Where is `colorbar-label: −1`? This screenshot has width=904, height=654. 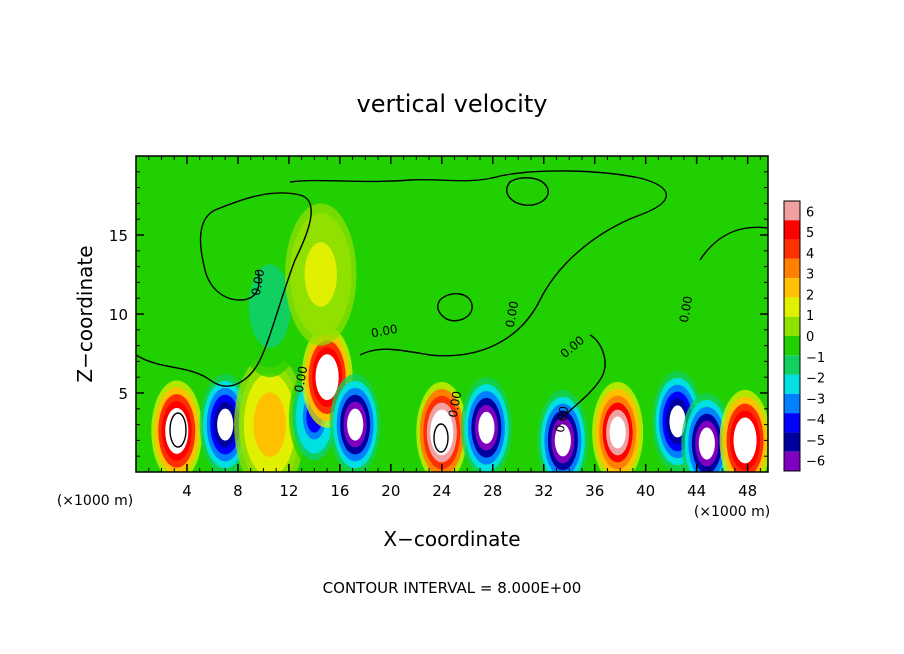
colorbar-label: −1 is located at coordinates (815, 358).